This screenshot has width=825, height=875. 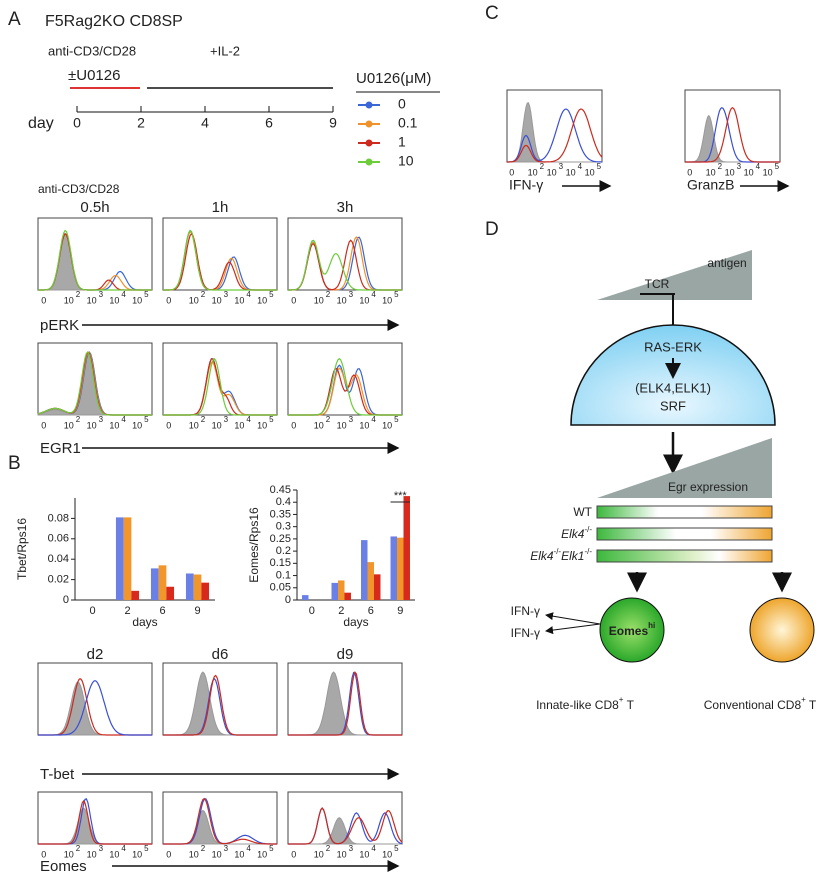 What do you see at coordinates (525, 611) in the screenshot?
I see `cytokine-label: IFN-γ` at bounding box center [525, 611].